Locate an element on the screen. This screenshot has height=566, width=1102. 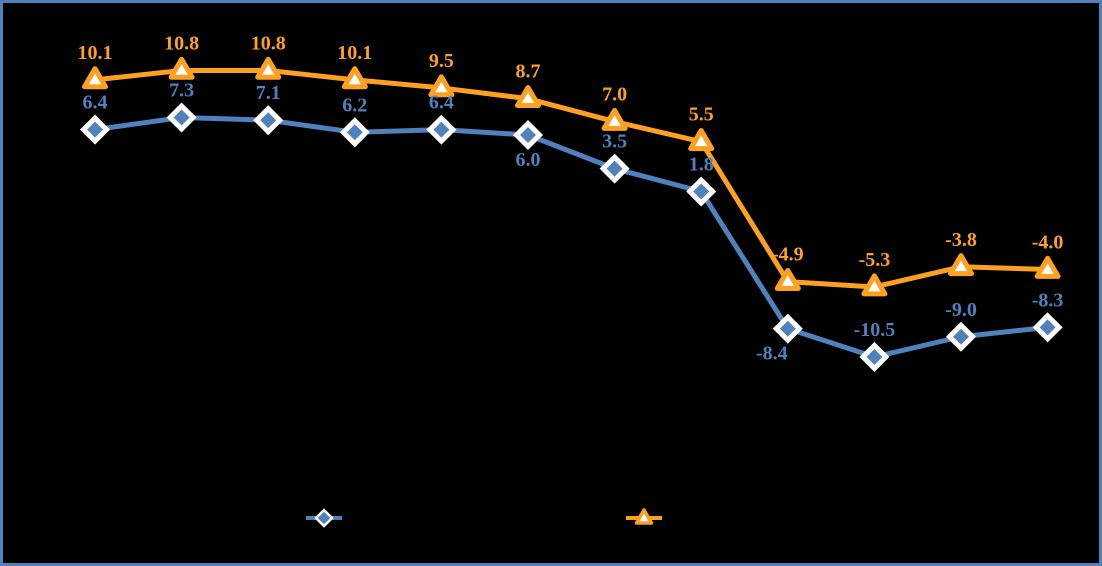
data-label-blue-diamond: 1.8 is located at coordinates (701, 164).